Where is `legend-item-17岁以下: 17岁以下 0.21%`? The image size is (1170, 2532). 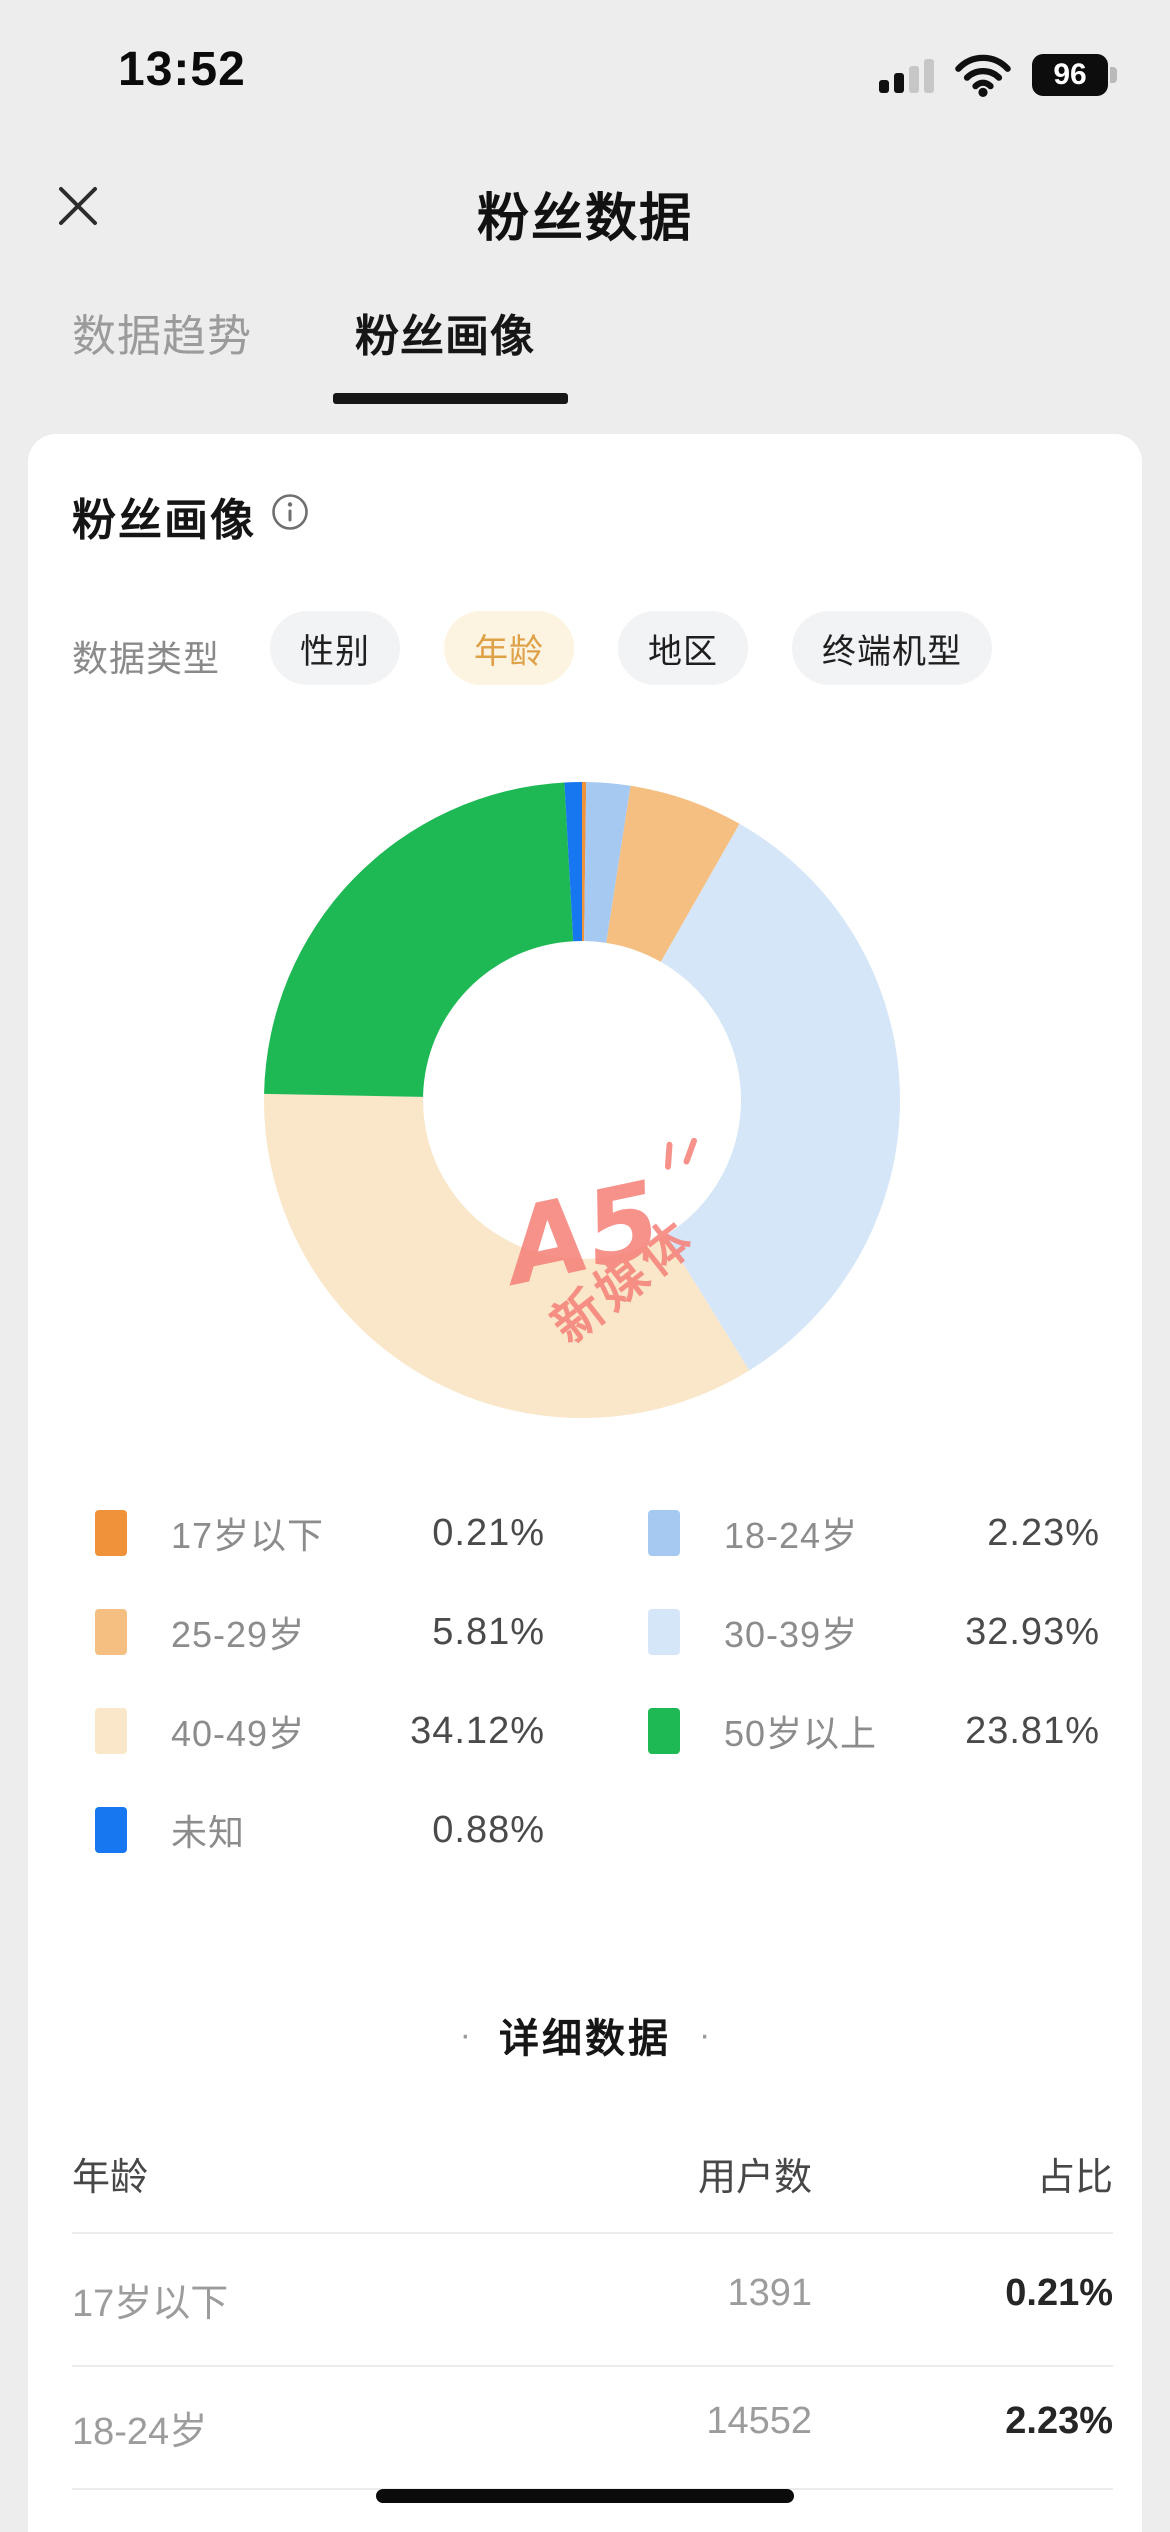
legend-item-17岁以下: 17岁以下 0.21% is located at coordinates (320, 1533).